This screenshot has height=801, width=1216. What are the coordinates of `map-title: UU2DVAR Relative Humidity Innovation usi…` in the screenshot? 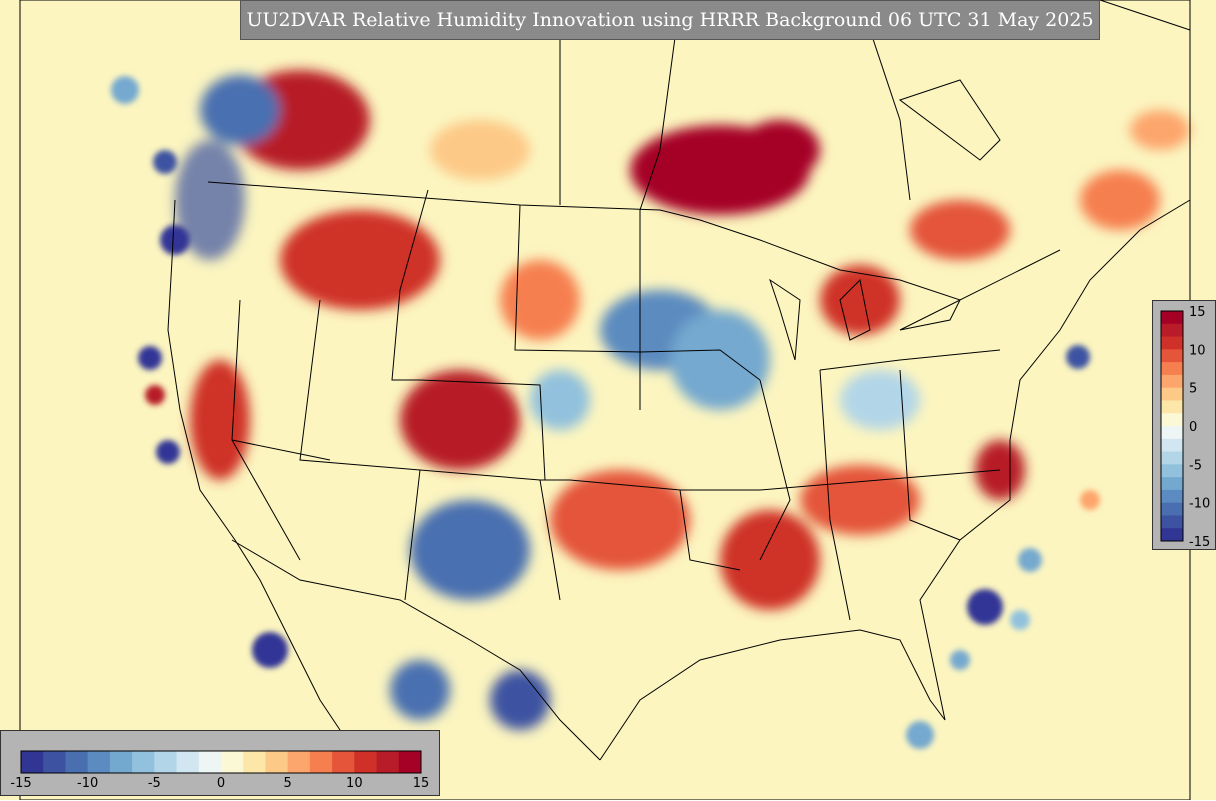 It's located at (670, 20).